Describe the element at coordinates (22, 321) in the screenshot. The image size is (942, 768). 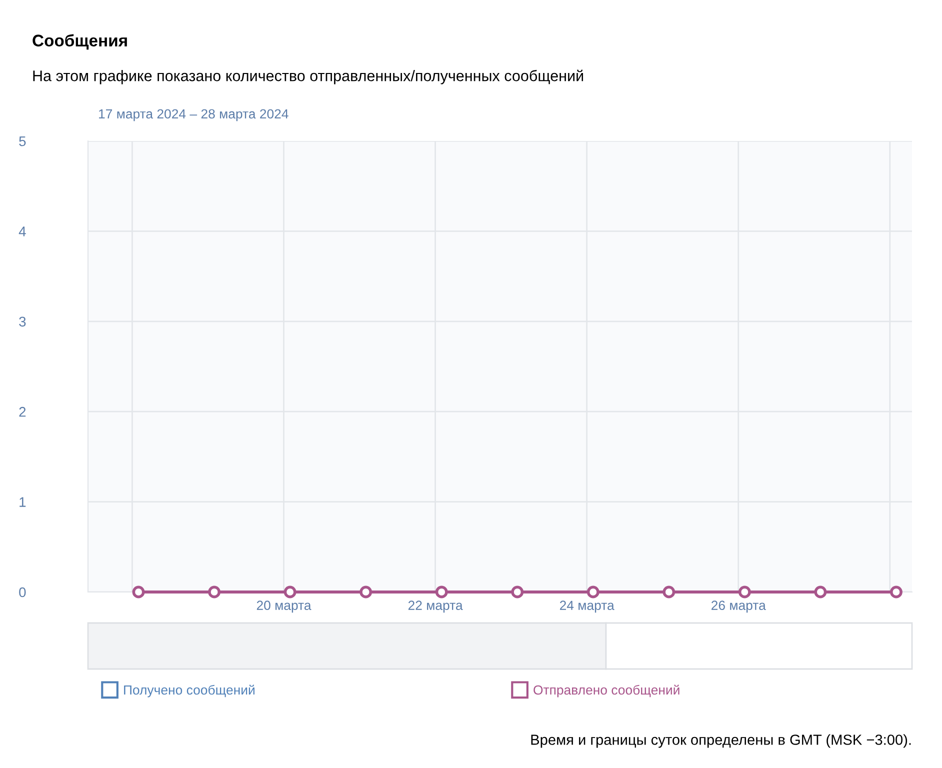
I see `y-tick-label: 3` at that location.